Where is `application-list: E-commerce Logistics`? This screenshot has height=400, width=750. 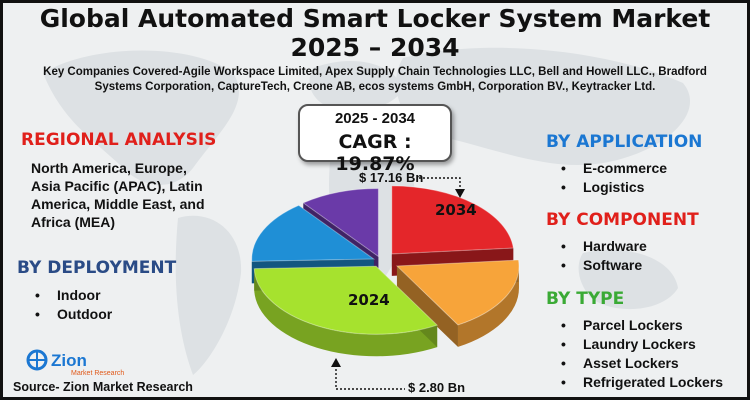 application-list: E-commerce Logistics is located at coordinates (614, 178).